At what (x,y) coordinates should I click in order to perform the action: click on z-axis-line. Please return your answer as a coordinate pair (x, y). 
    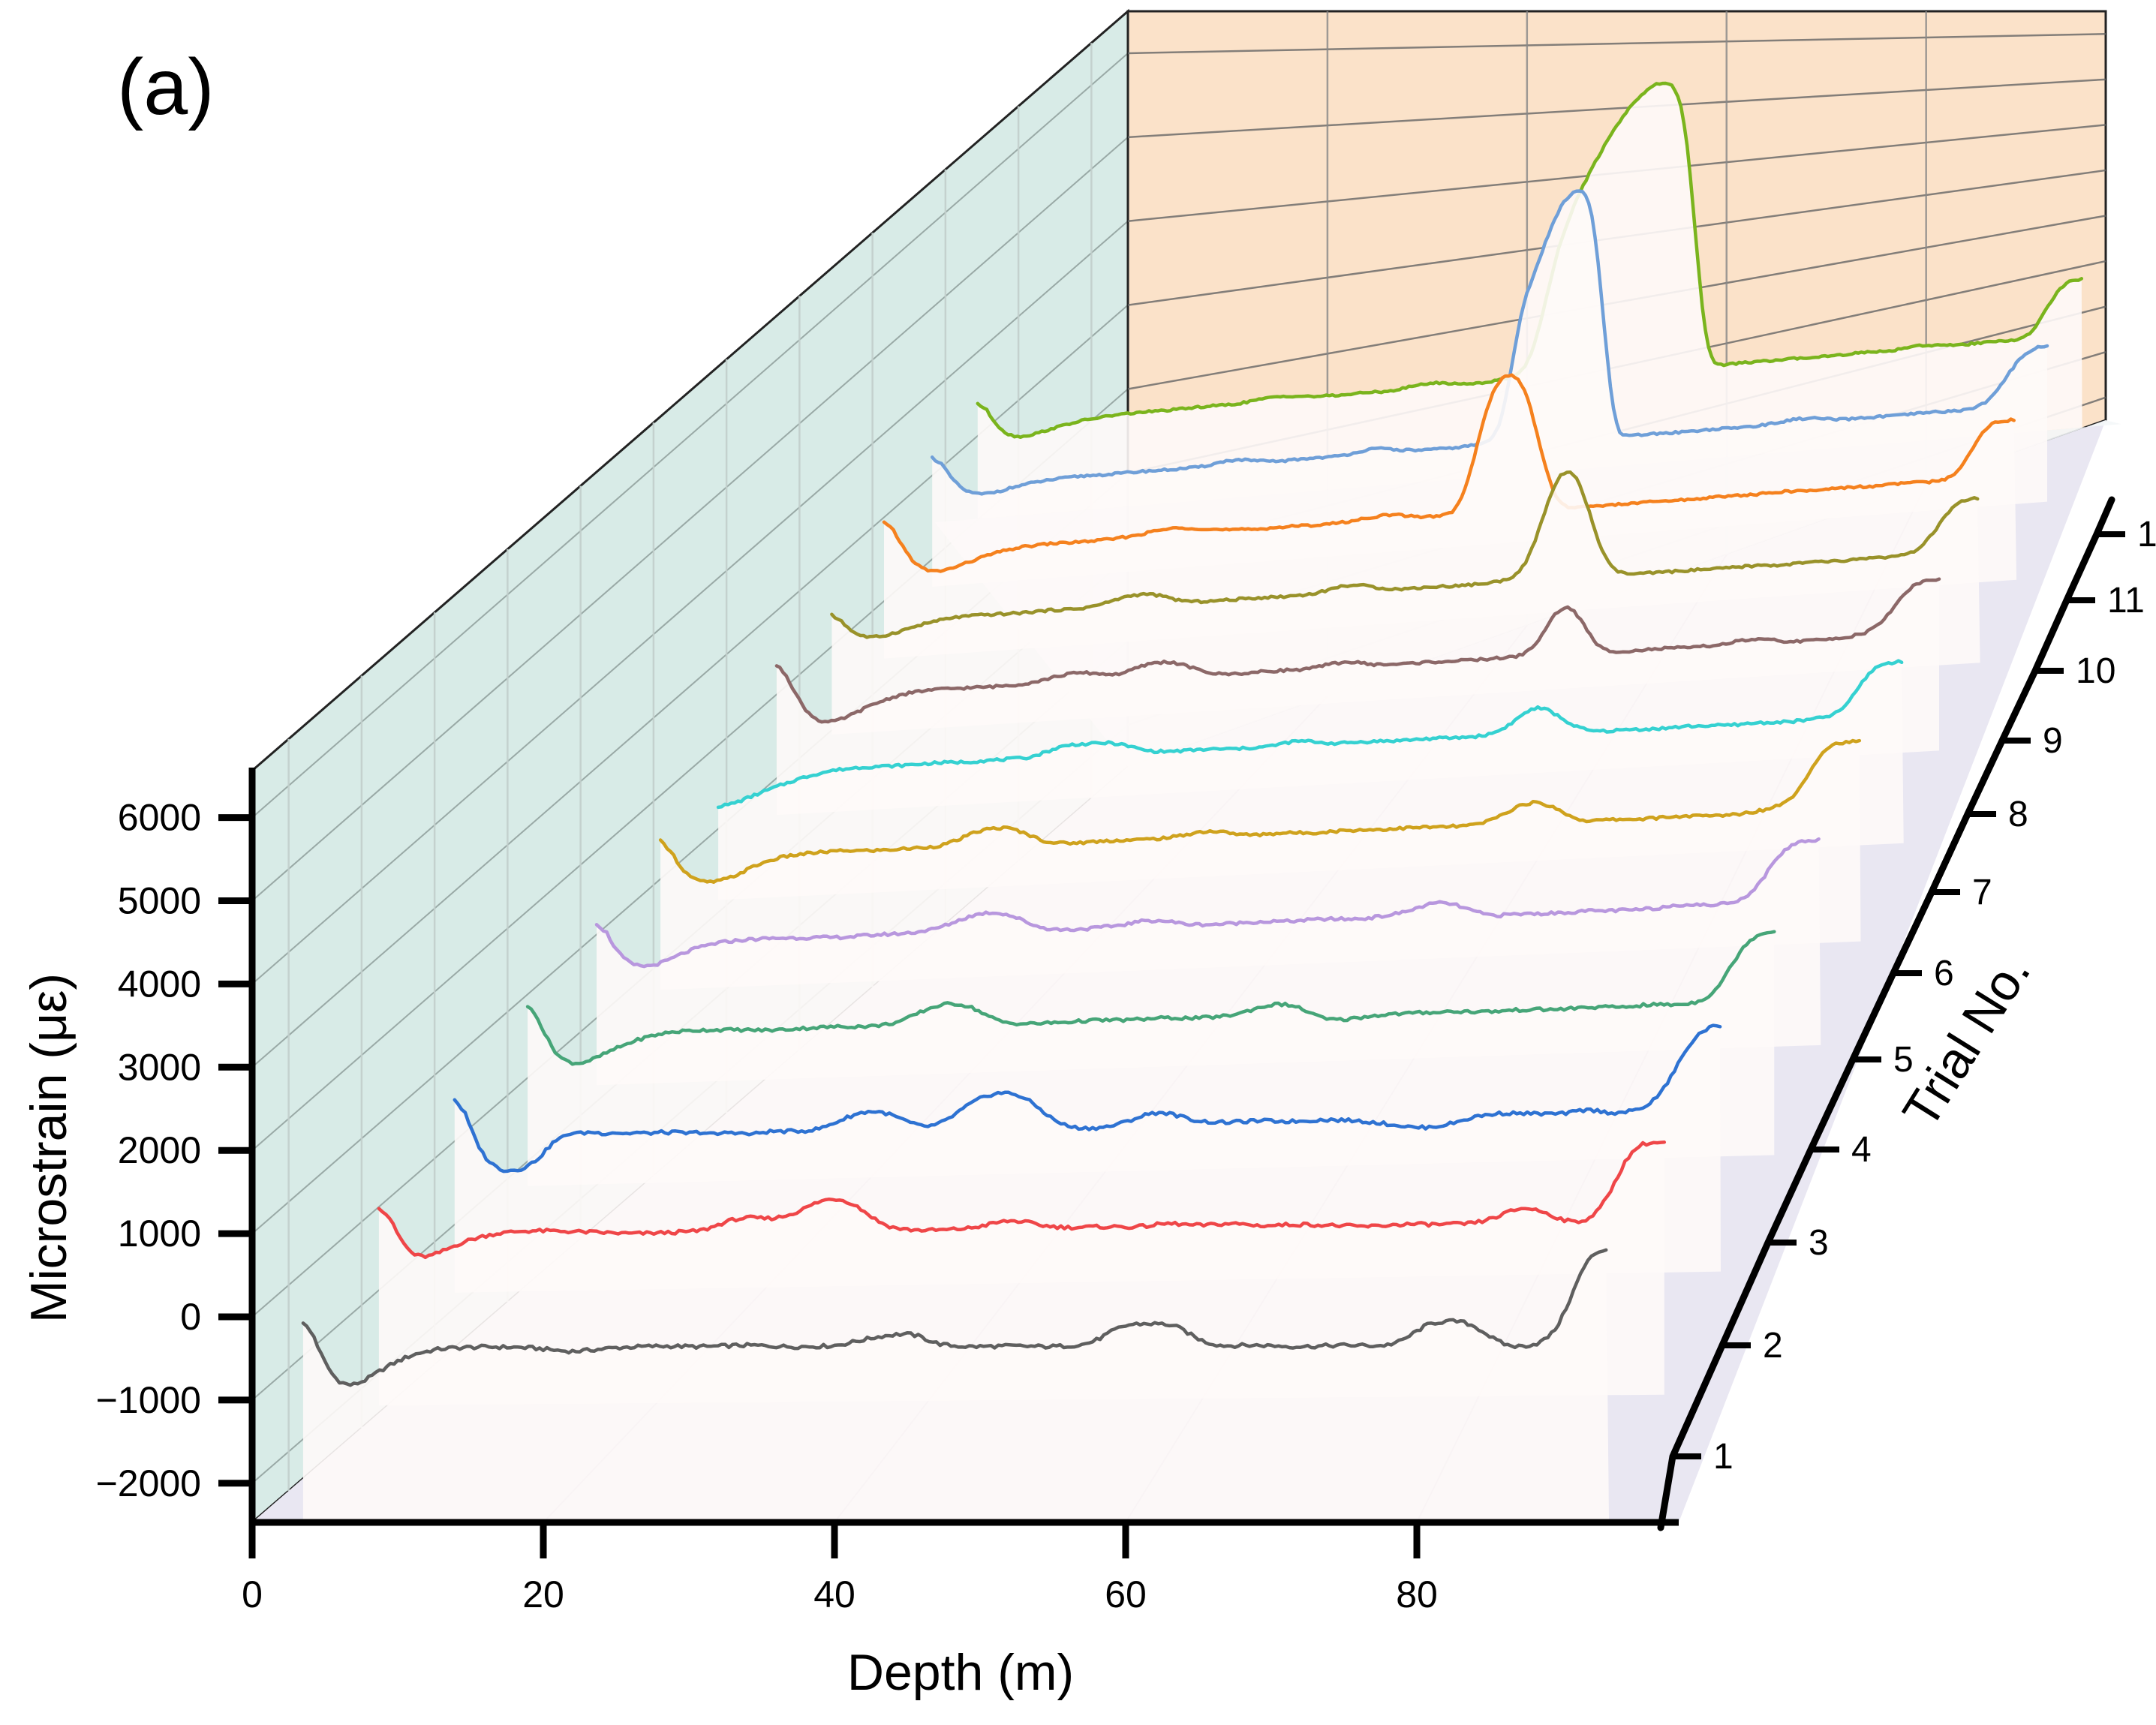
    Looking at the image, I should click on (1886, 1014).